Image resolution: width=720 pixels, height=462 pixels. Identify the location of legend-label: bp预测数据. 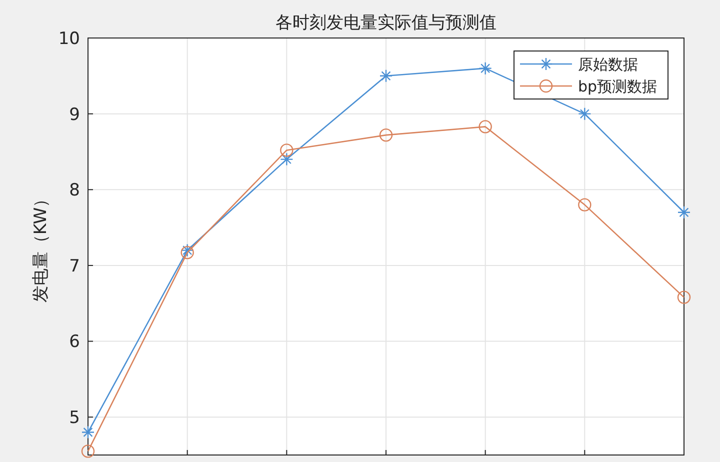
(618, 86).